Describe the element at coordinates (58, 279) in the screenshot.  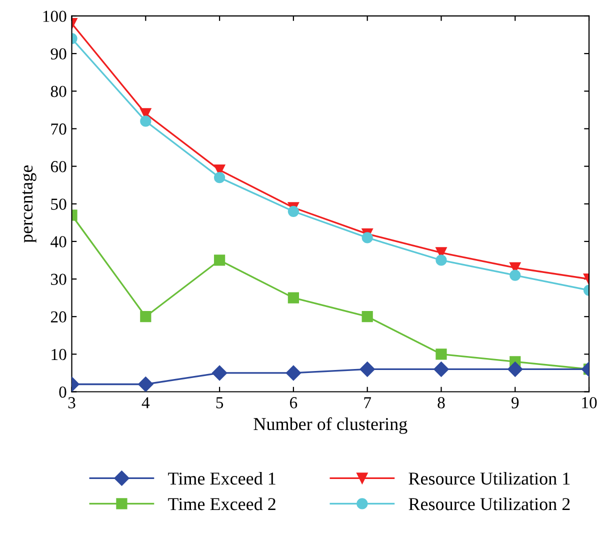
I see `y-tick-label: 30` at that location.